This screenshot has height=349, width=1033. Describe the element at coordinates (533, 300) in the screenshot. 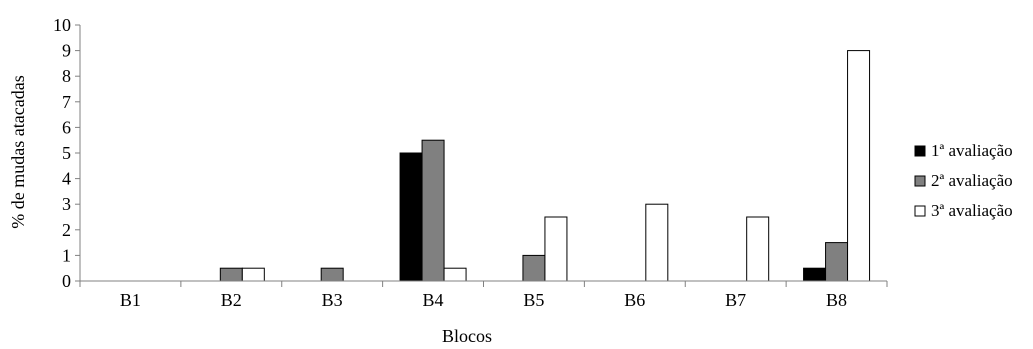

I see `x-tick-label: B5` at that location.